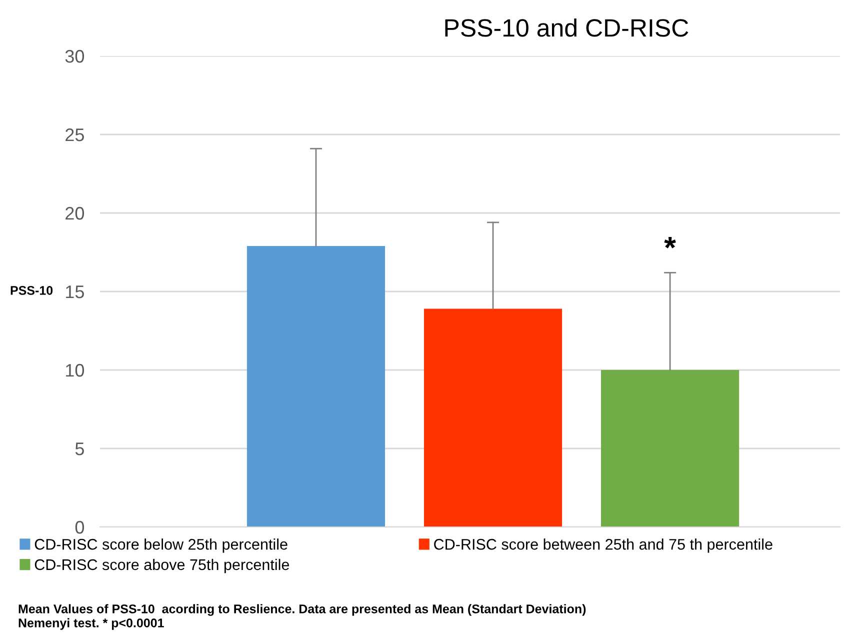 This screenshot has height=642, width=861. I want to click on y-tick-label: 10, so click(75, 370).